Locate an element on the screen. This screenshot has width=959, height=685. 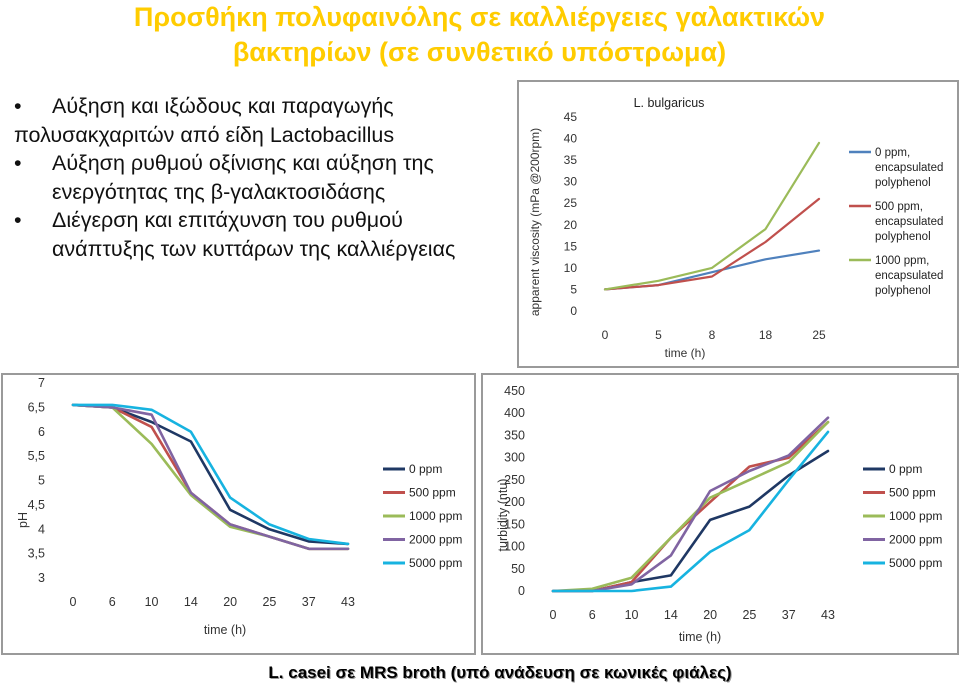
viscosity-y-axis-label: apparent viscosity (mPa @200rpm) is located at coordinates (535, 222).